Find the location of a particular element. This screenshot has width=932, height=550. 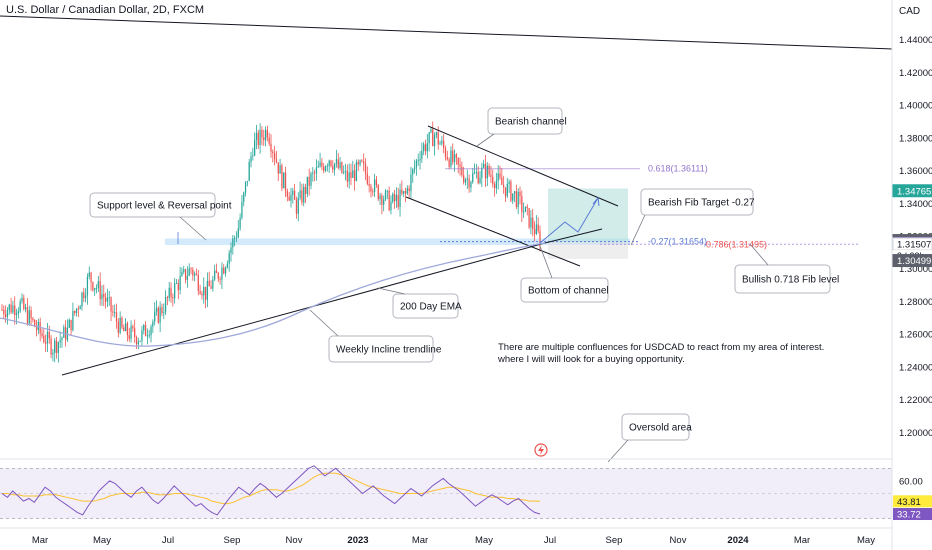

channel-upper-line is located at coordinates (523, 166).